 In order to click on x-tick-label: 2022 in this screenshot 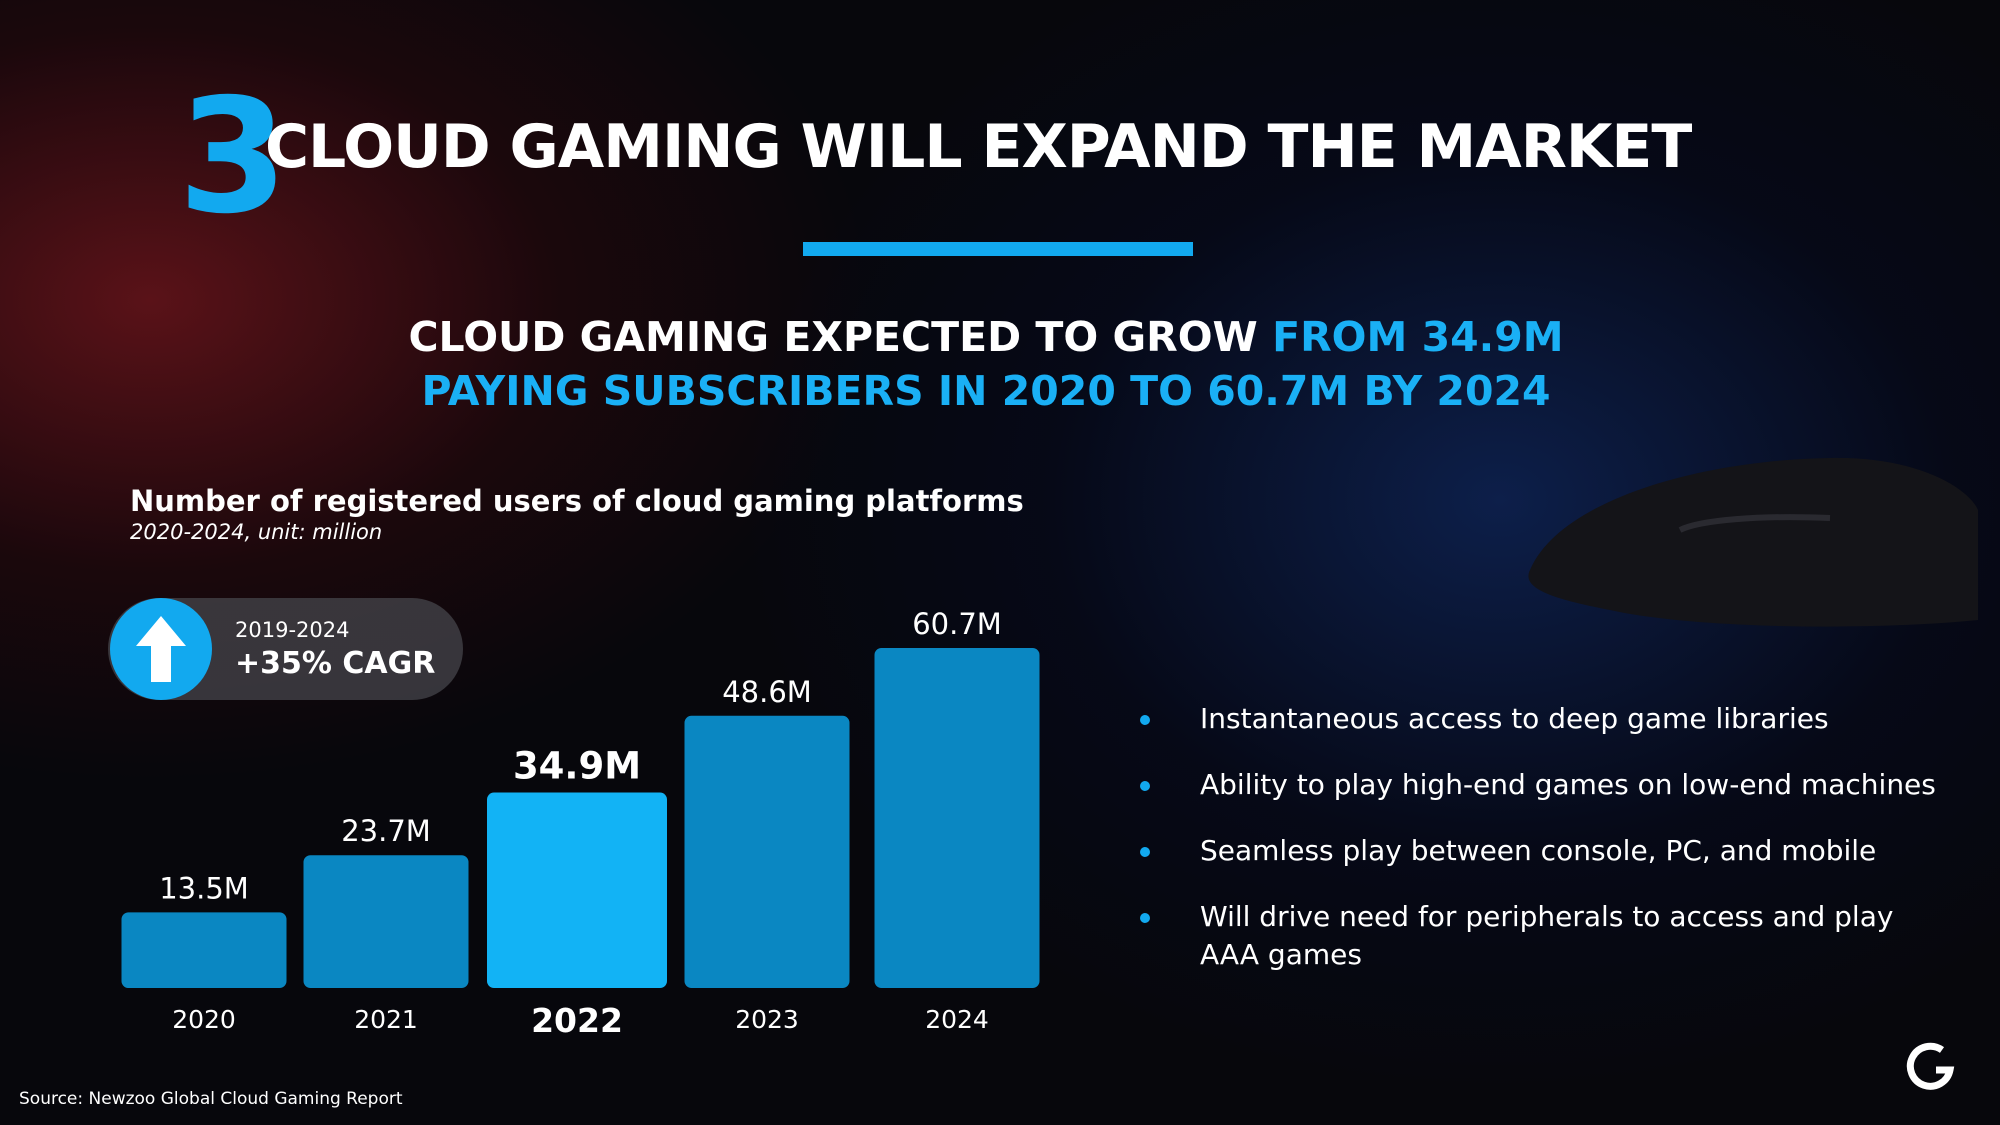, I will do `click(577, 1020)`.